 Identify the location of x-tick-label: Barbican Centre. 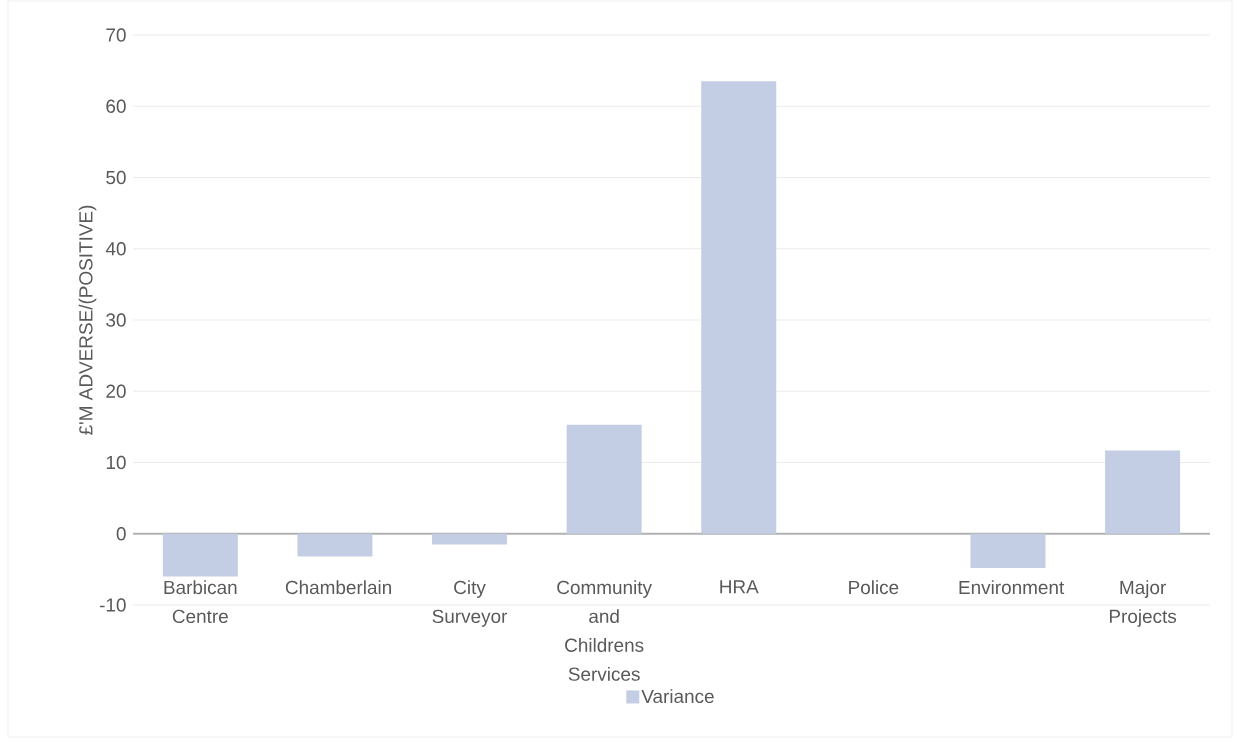
(200, 602).